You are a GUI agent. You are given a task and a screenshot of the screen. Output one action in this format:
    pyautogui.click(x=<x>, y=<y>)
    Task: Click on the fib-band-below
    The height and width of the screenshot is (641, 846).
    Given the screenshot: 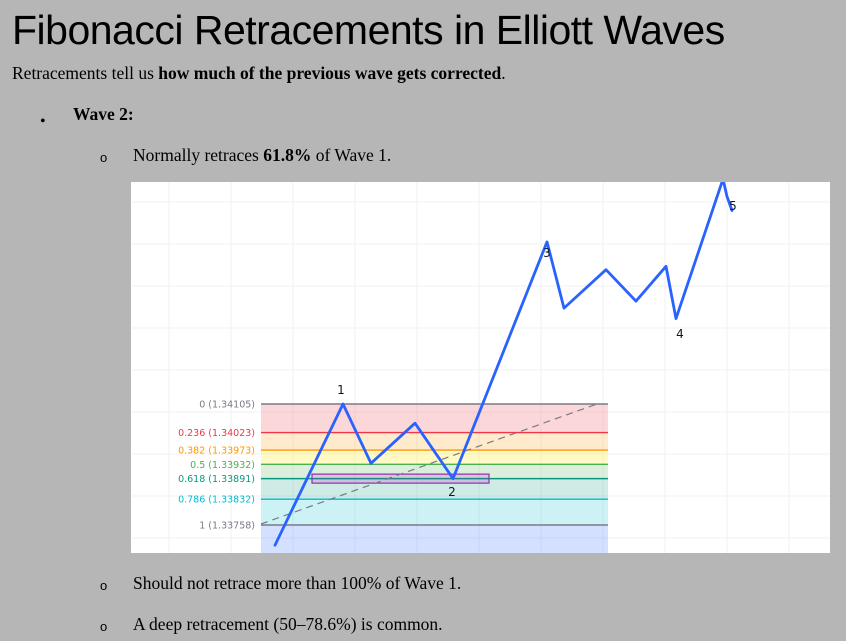 What is the action you would take?
    pyautogui.click(x=434, y=539)
    